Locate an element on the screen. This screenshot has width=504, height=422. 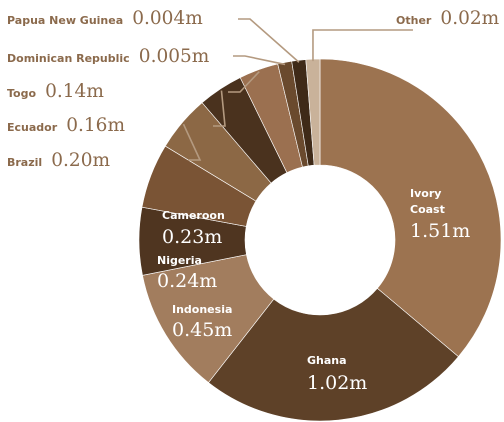
label-ecuador: Ecuador 0.16m is located at coordinates (66, 125).